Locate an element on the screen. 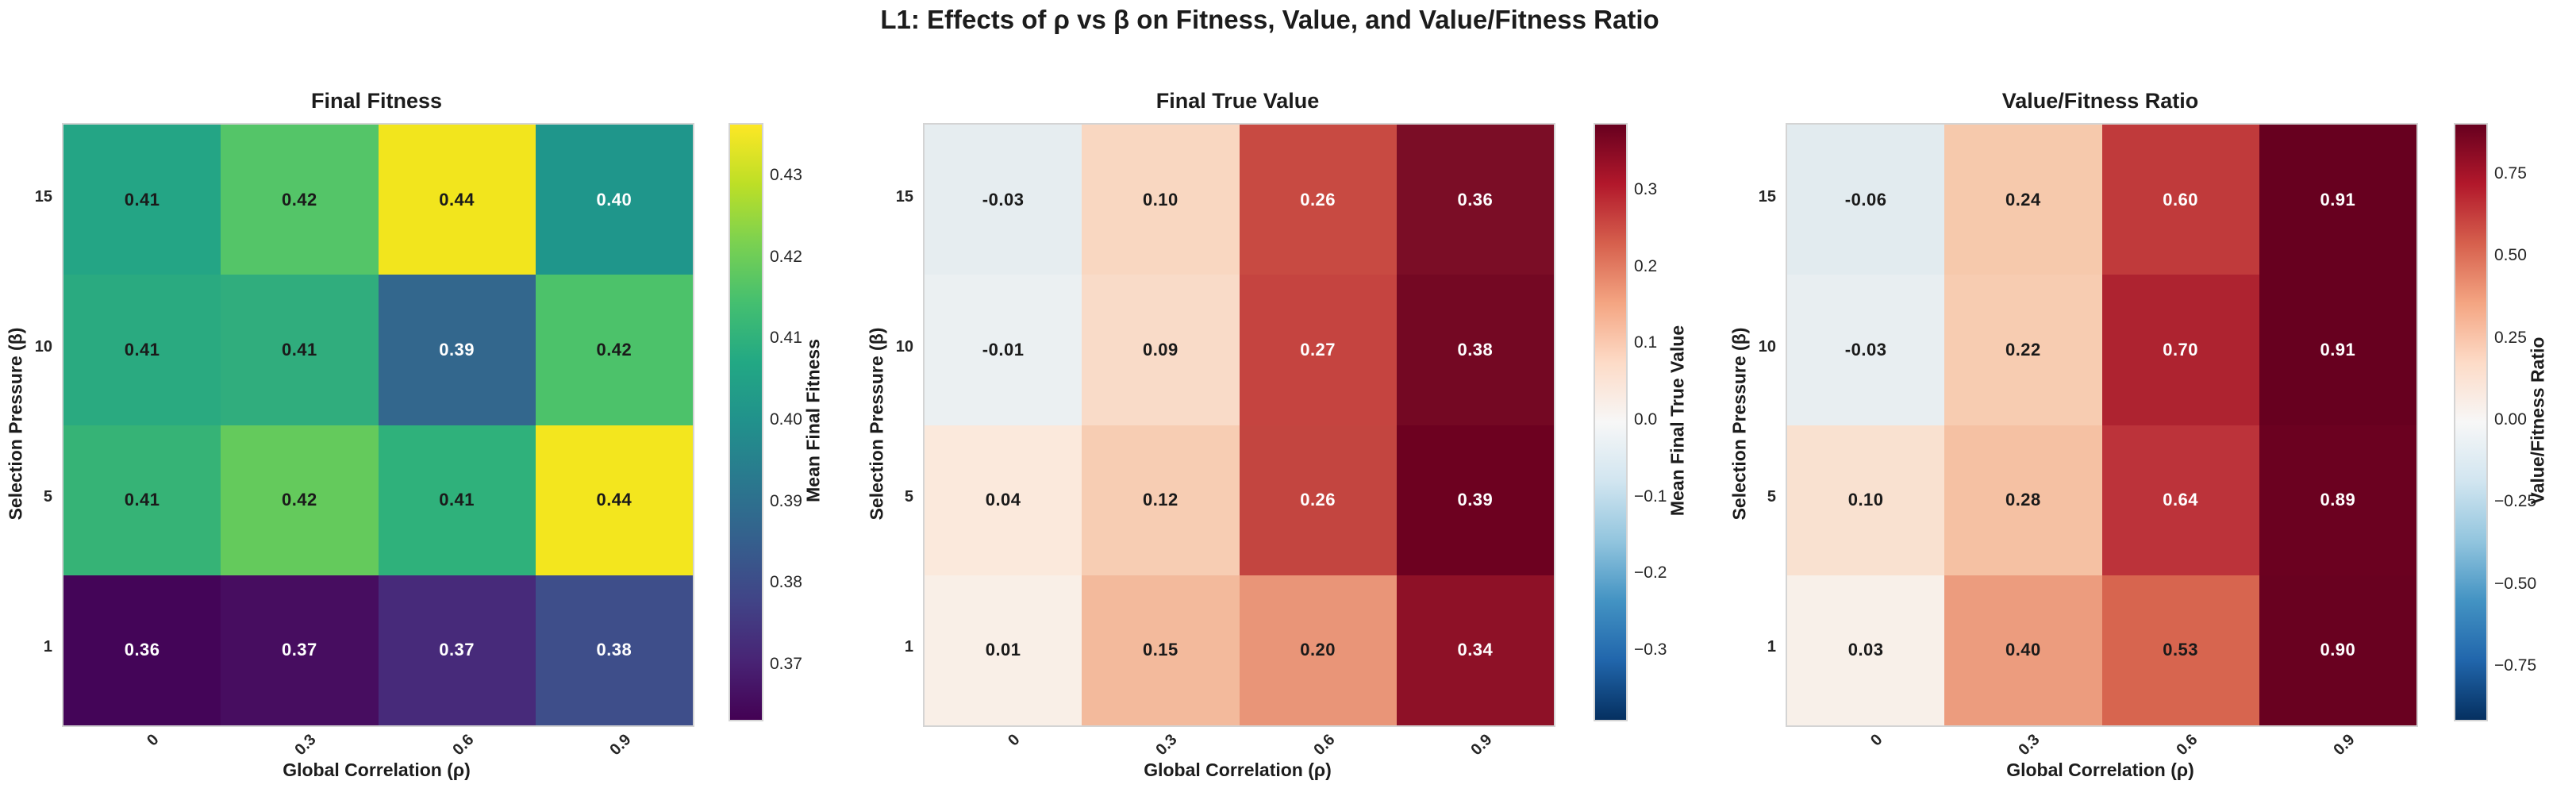  heatmap-cell: 0.03 is located at coordinates (1866, 650).